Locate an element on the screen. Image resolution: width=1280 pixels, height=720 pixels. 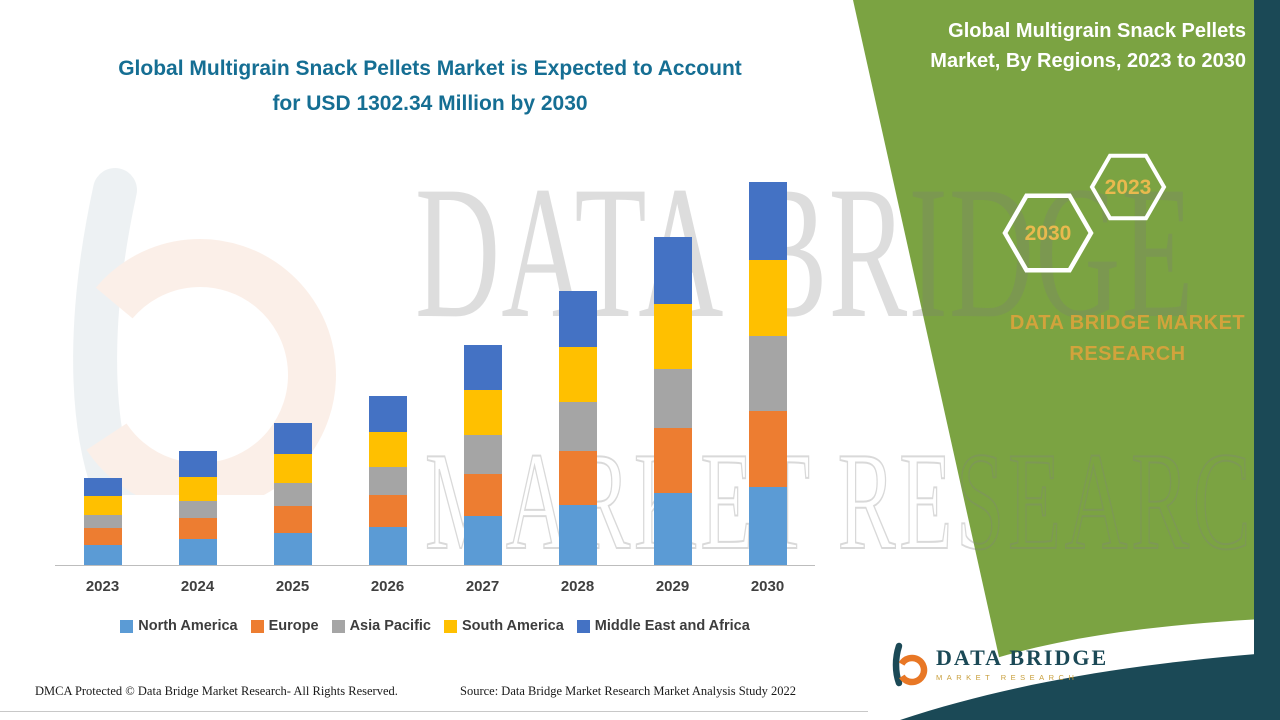
stacked-bar-2027 is located at coordinates (482, 454).